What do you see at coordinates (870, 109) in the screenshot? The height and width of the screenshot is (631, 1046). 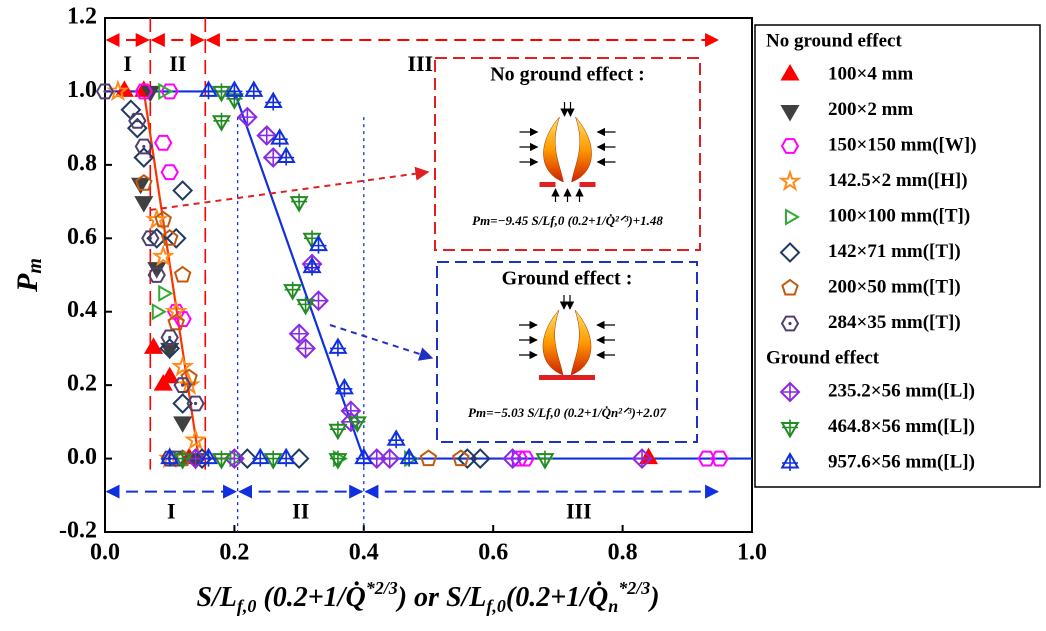 I see `legend-label: 200×2 mm` at bounding box center [870, 109].